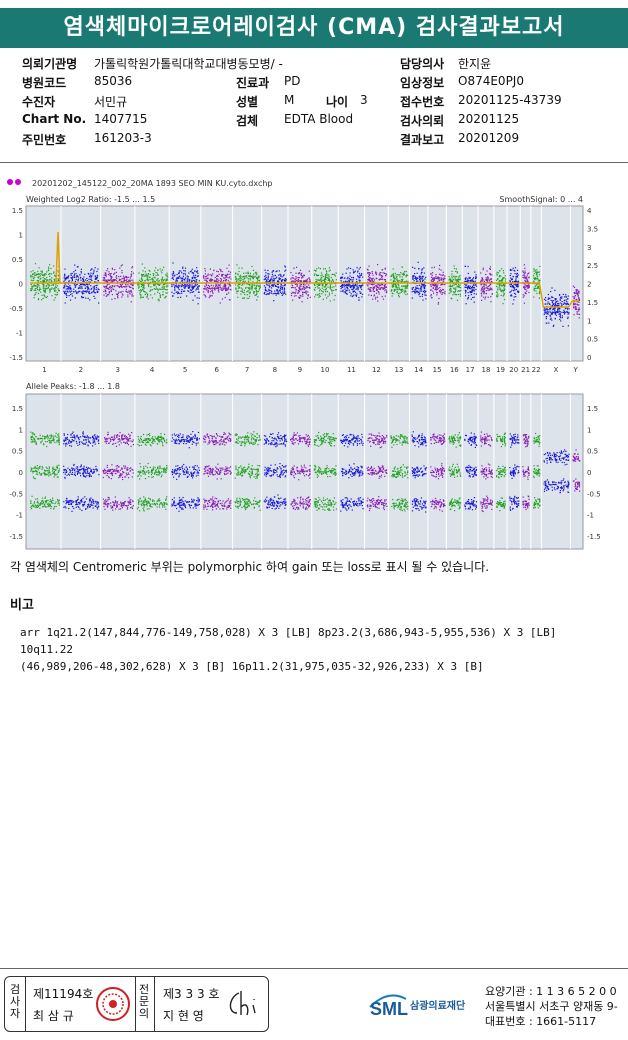  Describe the element at coordinates (486, 370) in the screenshot. I see `chromosome-label: 18` at that location.